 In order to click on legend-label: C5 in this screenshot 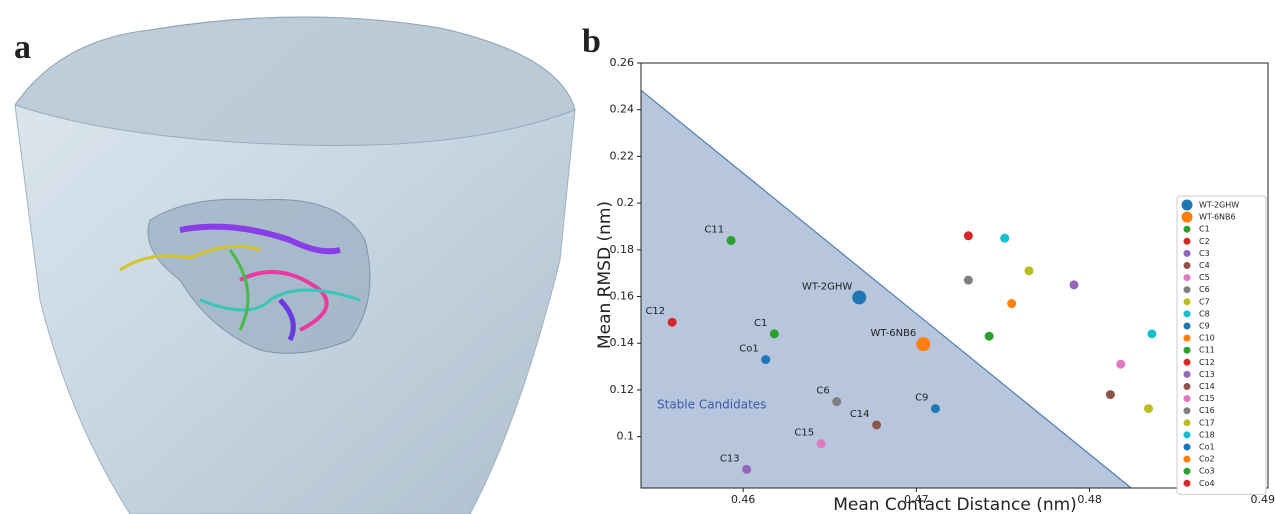, I will do `click(1204, 277)`.